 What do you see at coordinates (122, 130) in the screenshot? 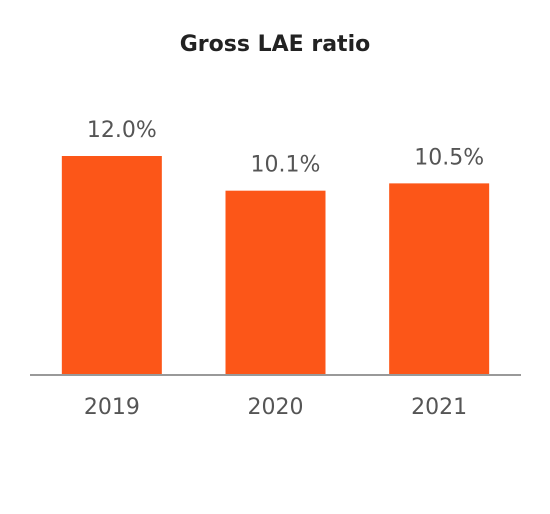
I see `value-label: 12.0%` at bounding box center [122, 130].